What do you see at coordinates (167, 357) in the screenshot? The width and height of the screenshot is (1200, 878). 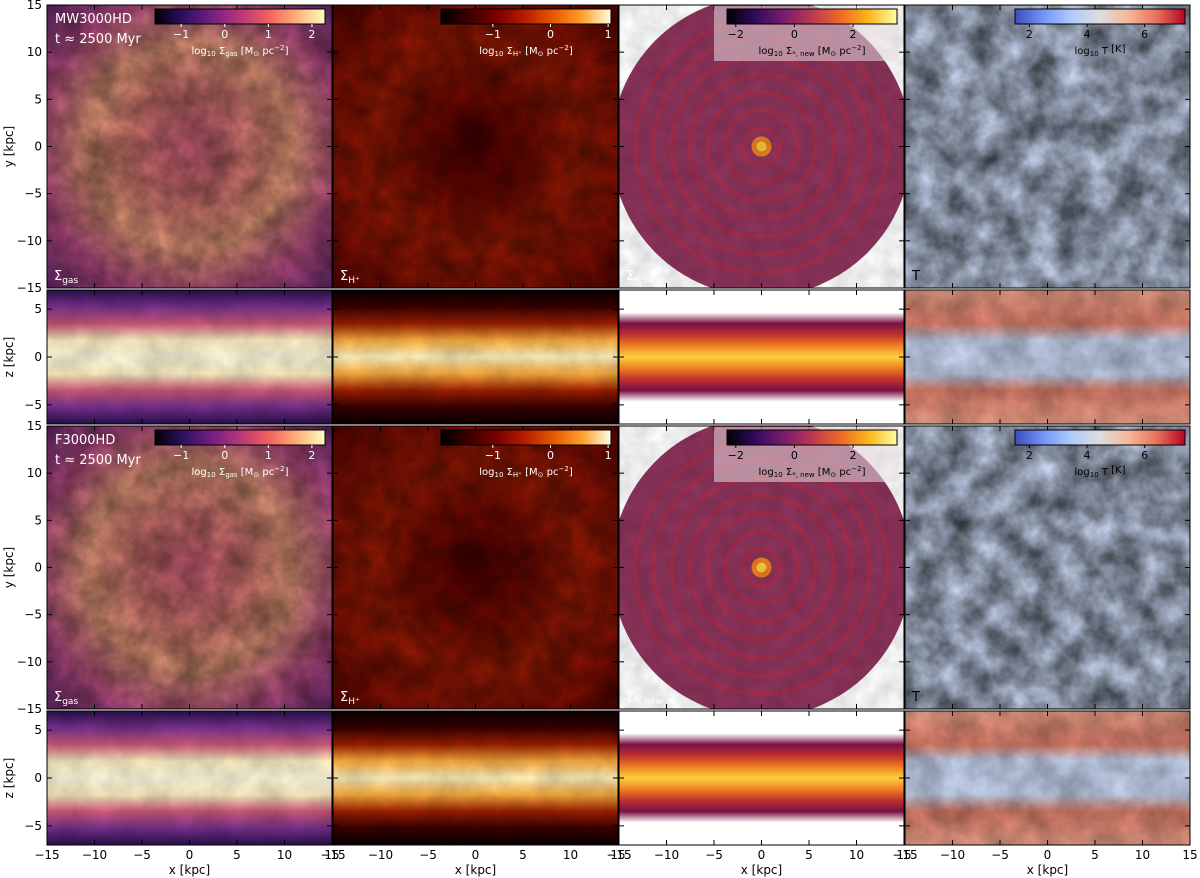 I see `panel-edge-0: −5 0 5 z [kpc]` at bounding box center [167, 357].